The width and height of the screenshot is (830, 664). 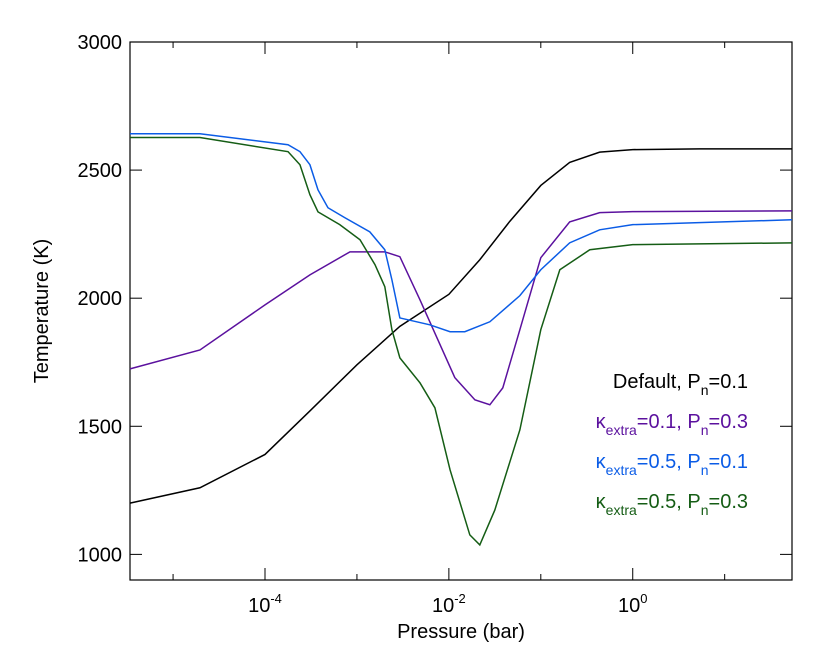 I want to click on x-tick-label: 10⁰, so click(x=632, y=604).